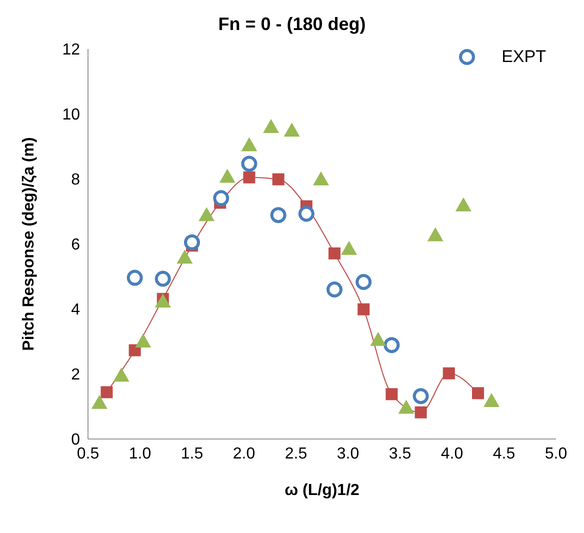  I want to click on x-tick-label: 3.5, so click(400, 453).